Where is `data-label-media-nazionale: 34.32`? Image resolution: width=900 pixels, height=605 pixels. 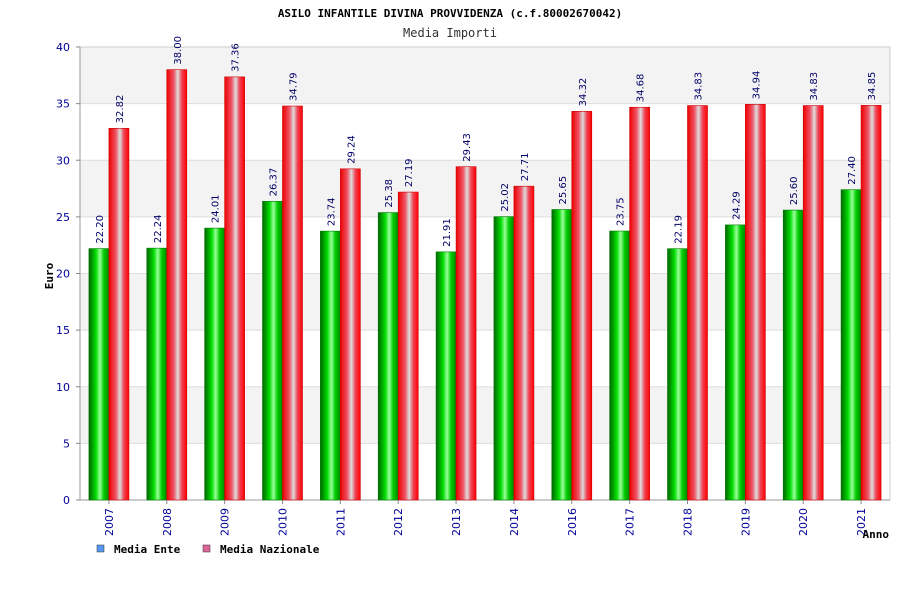 data-label-media-nazionale: 34.32 is located at coordinates (583, 92).